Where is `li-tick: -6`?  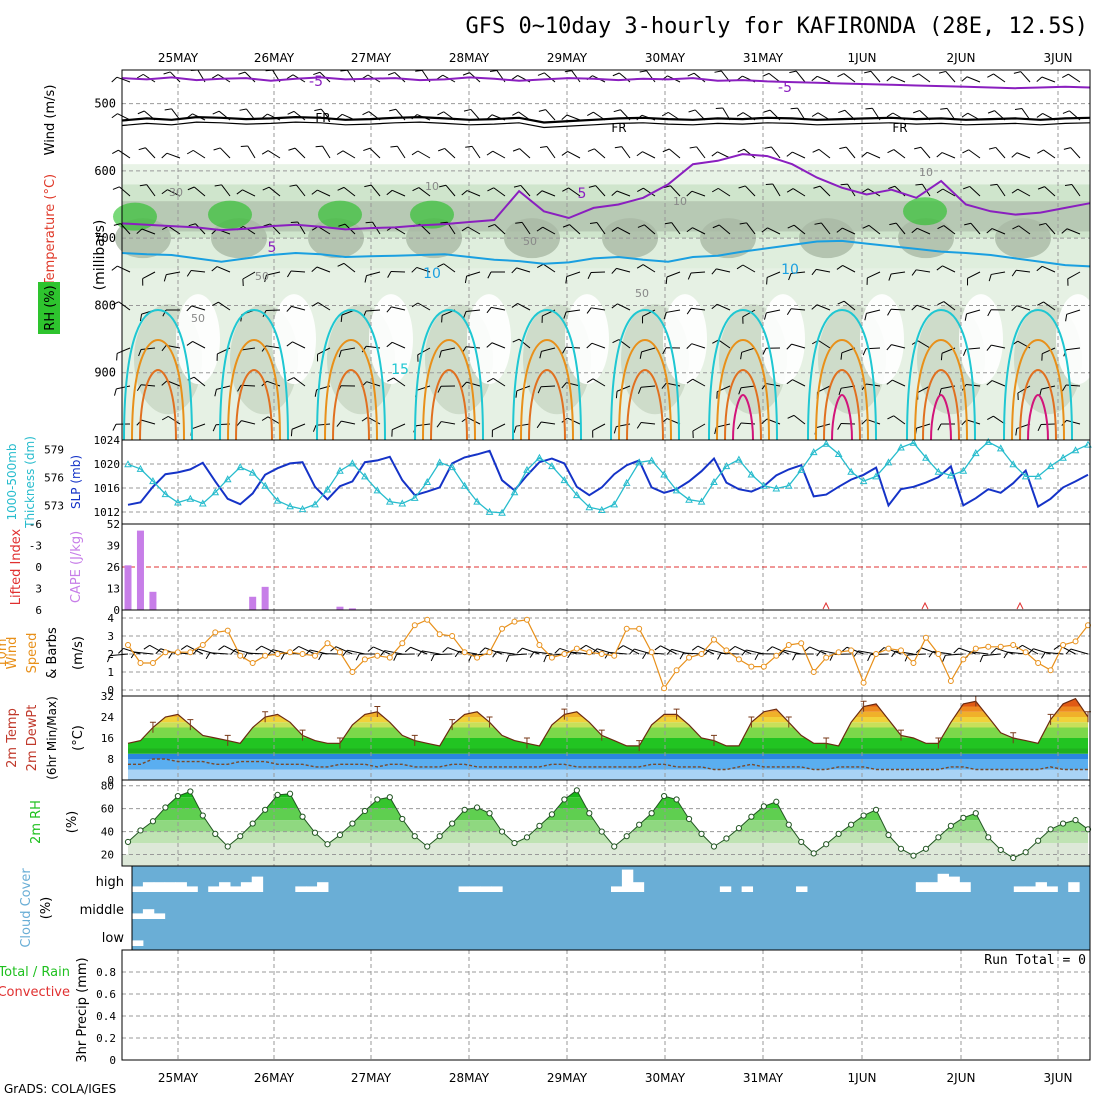 li-tick: -6 is located at coordinates (35, 524).